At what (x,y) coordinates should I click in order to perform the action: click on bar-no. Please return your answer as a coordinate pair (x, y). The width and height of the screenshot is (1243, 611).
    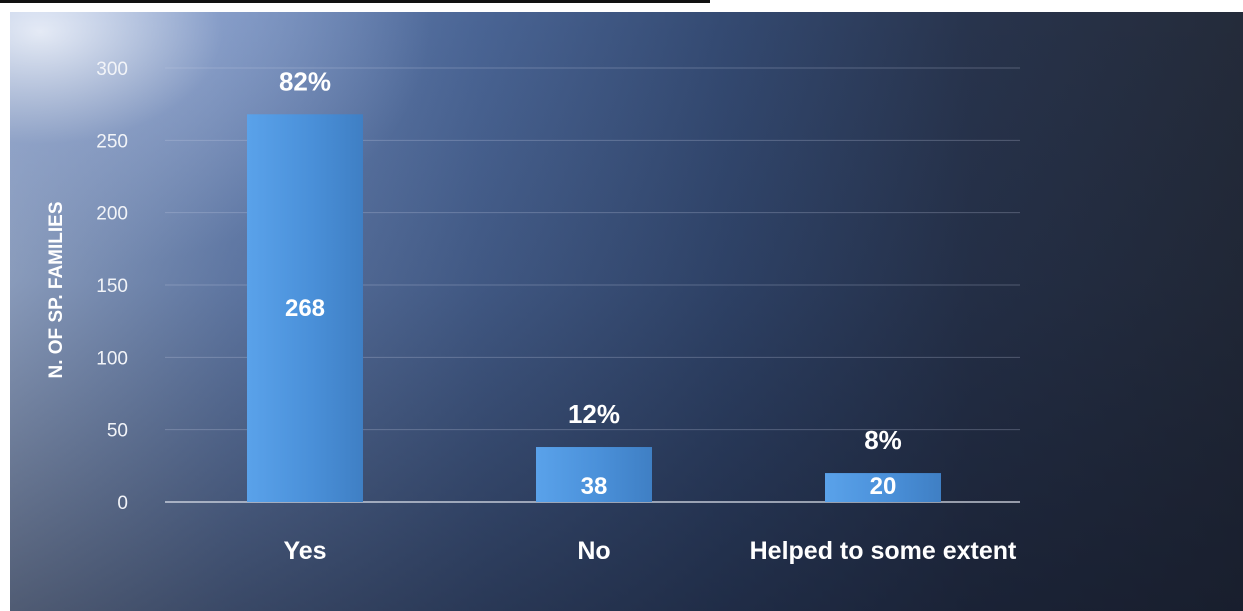
    Looking at the image, I should click on (594, 474).